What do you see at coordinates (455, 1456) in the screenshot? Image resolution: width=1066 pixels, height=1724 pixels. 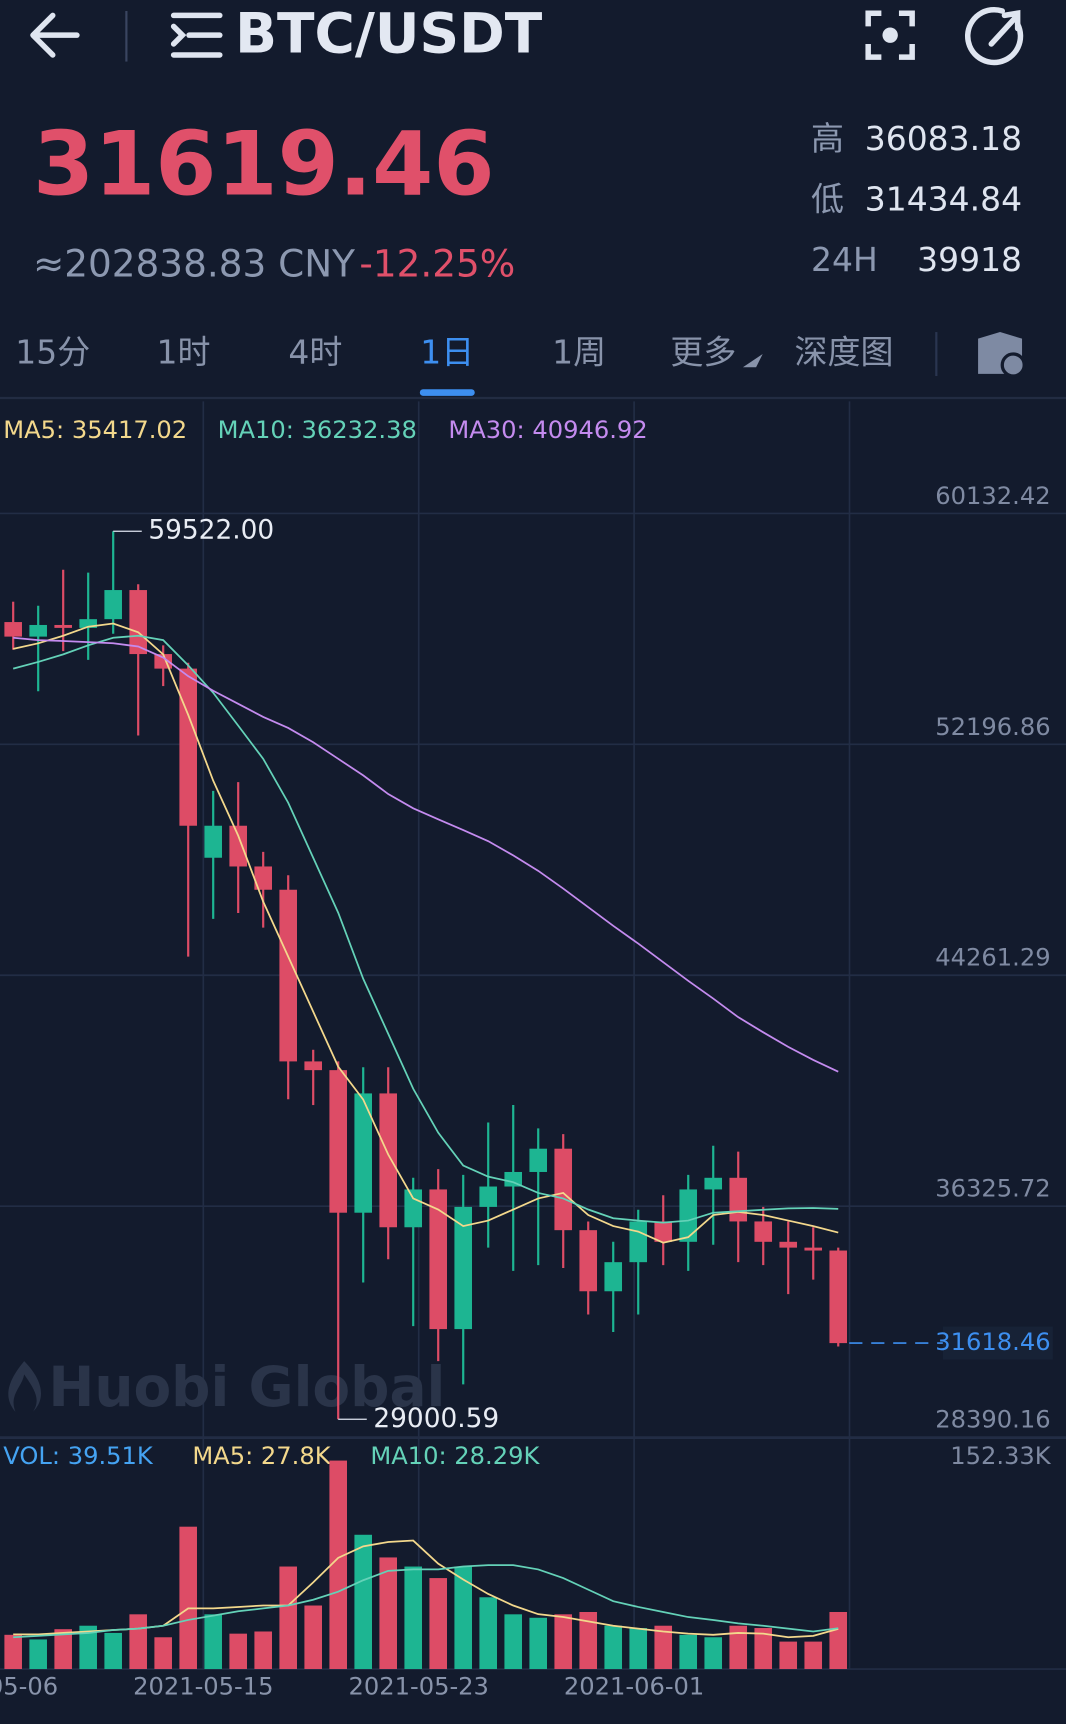 I see `volume-legend-entry: MA10: 28.29K` at bounding box center [455, 1456].